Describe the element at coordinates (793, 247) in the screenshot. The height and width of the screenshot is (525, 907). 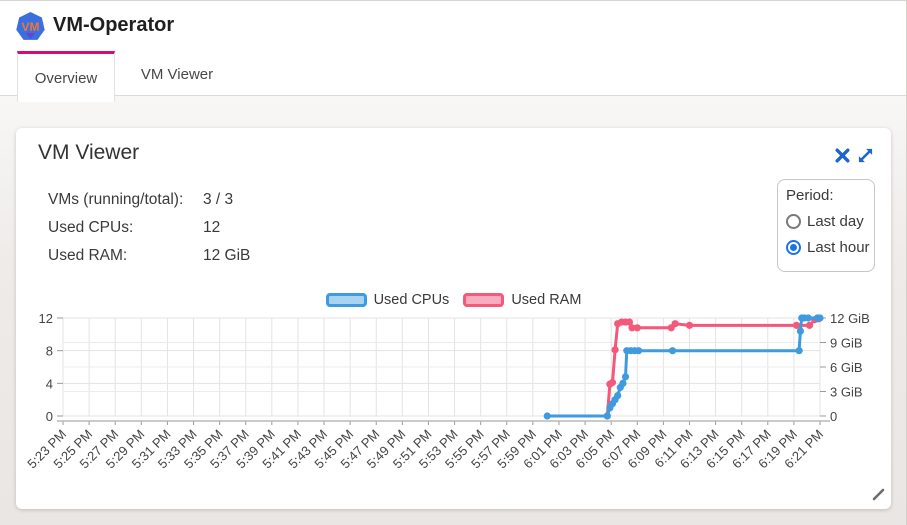
I see `radio-last-hour` at that location.